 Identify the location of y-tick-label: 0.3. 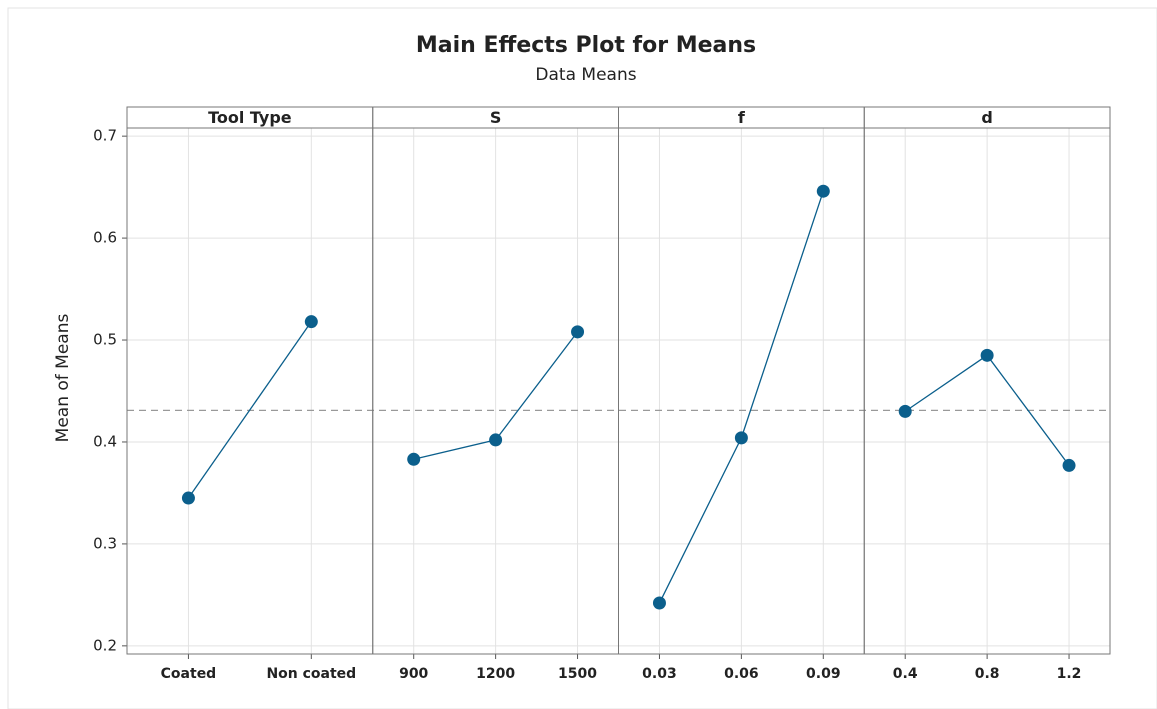
(105, 543).